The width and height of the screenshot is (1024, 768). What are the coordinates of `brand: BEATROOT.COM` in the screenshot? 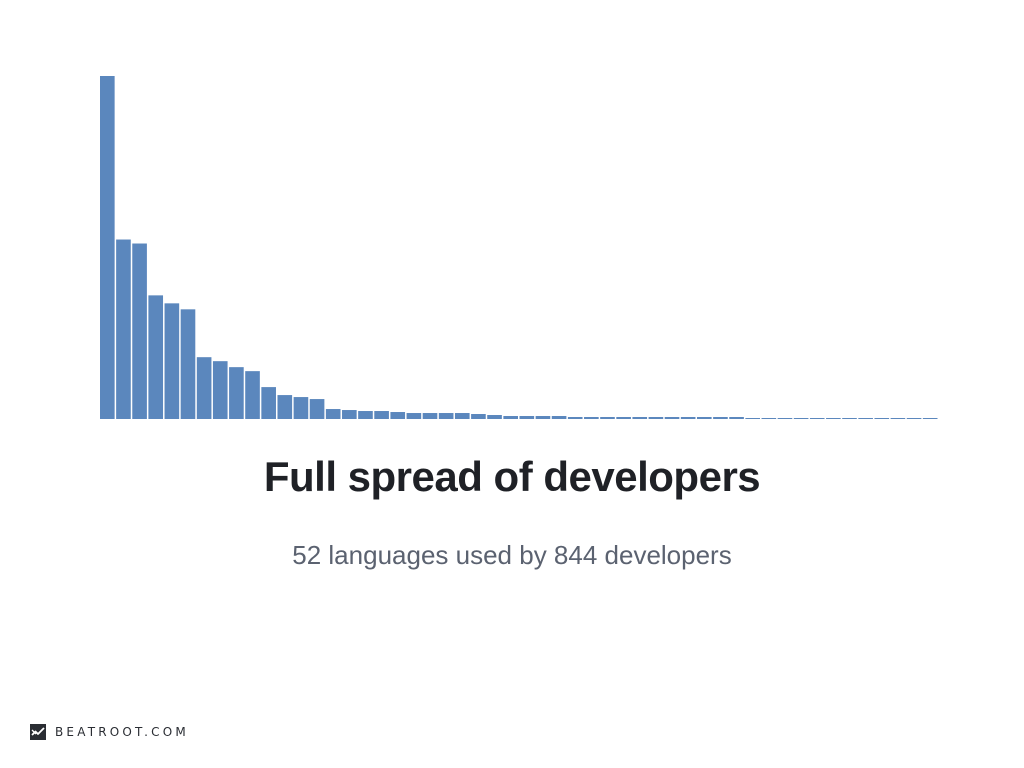 It's located at (109, 732).